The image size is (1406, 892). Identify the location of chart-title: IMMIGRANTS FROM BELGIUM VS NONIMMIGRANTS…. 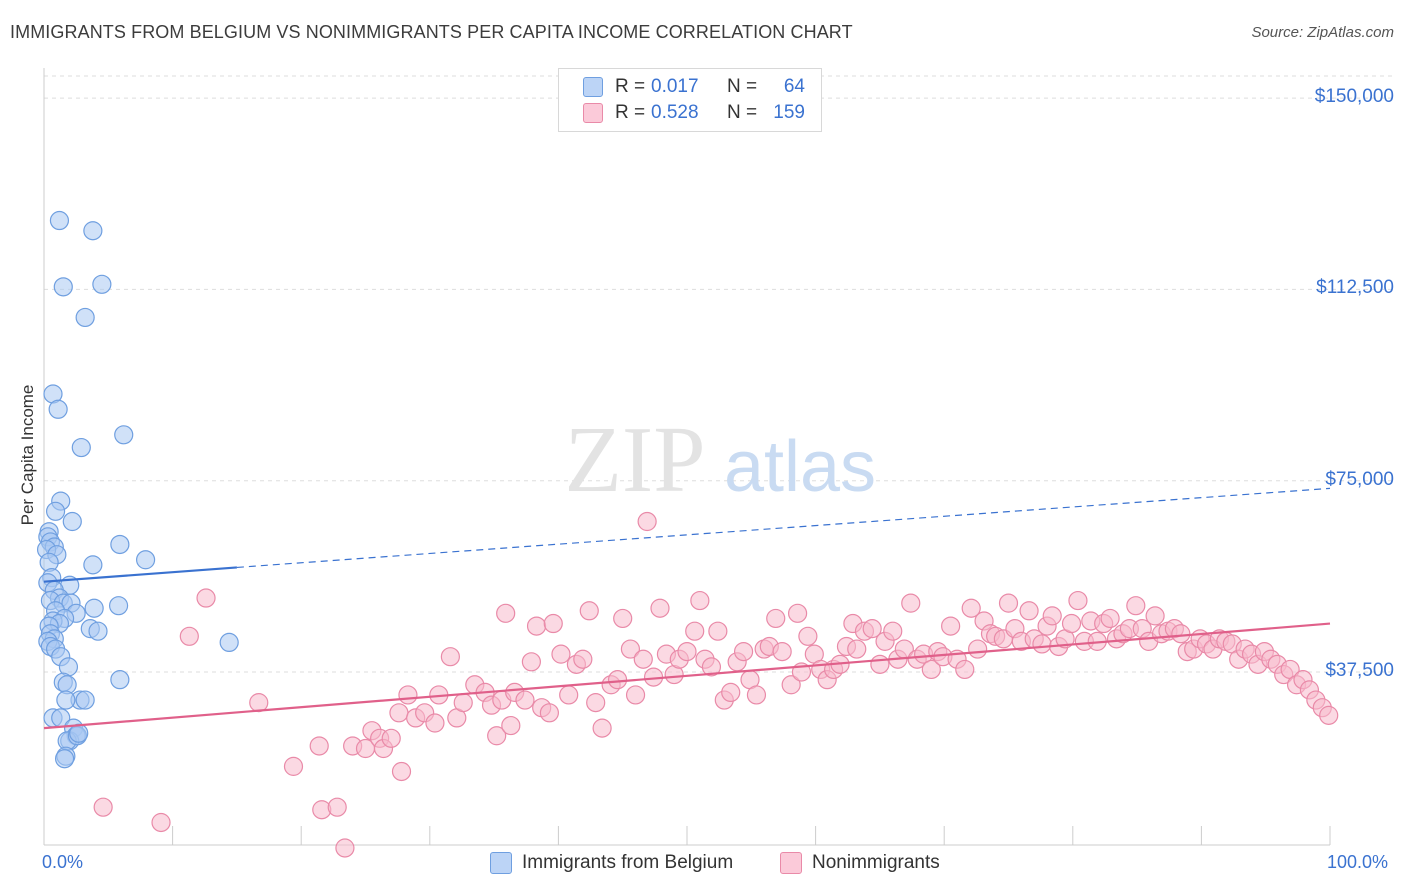
(431, 32).